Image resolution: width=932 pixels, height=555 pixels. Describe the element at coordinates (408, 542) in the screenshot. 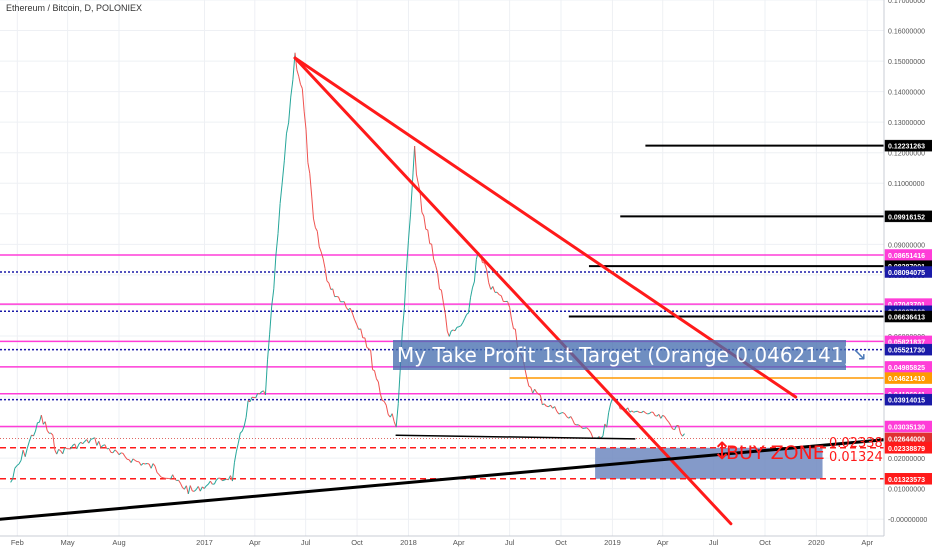

I see `x-tick-label: 2018` at that location.